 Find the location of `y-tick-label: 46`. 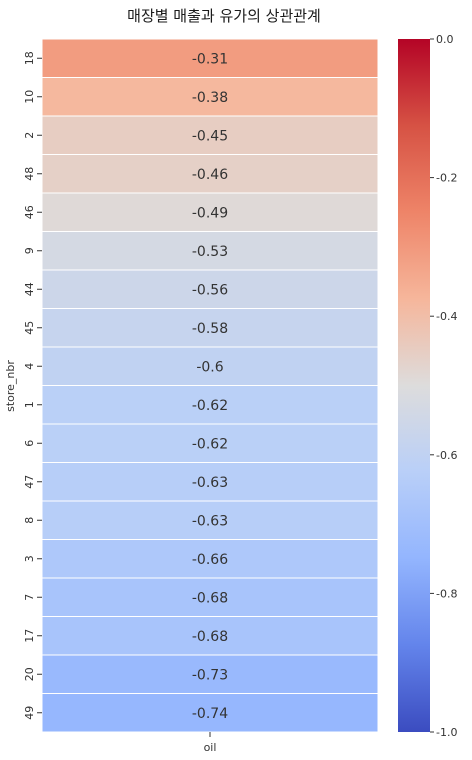

y-tick-label: 46 is located at coordinates (29, 212).